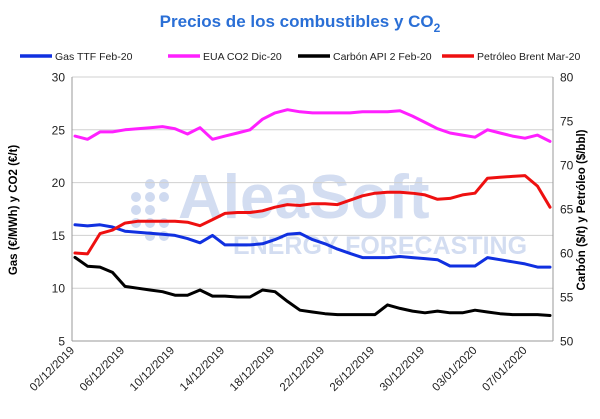 This screenshot has width=600, height=419. I want to click on y-left-tick-1: 10, so click(59, 289).